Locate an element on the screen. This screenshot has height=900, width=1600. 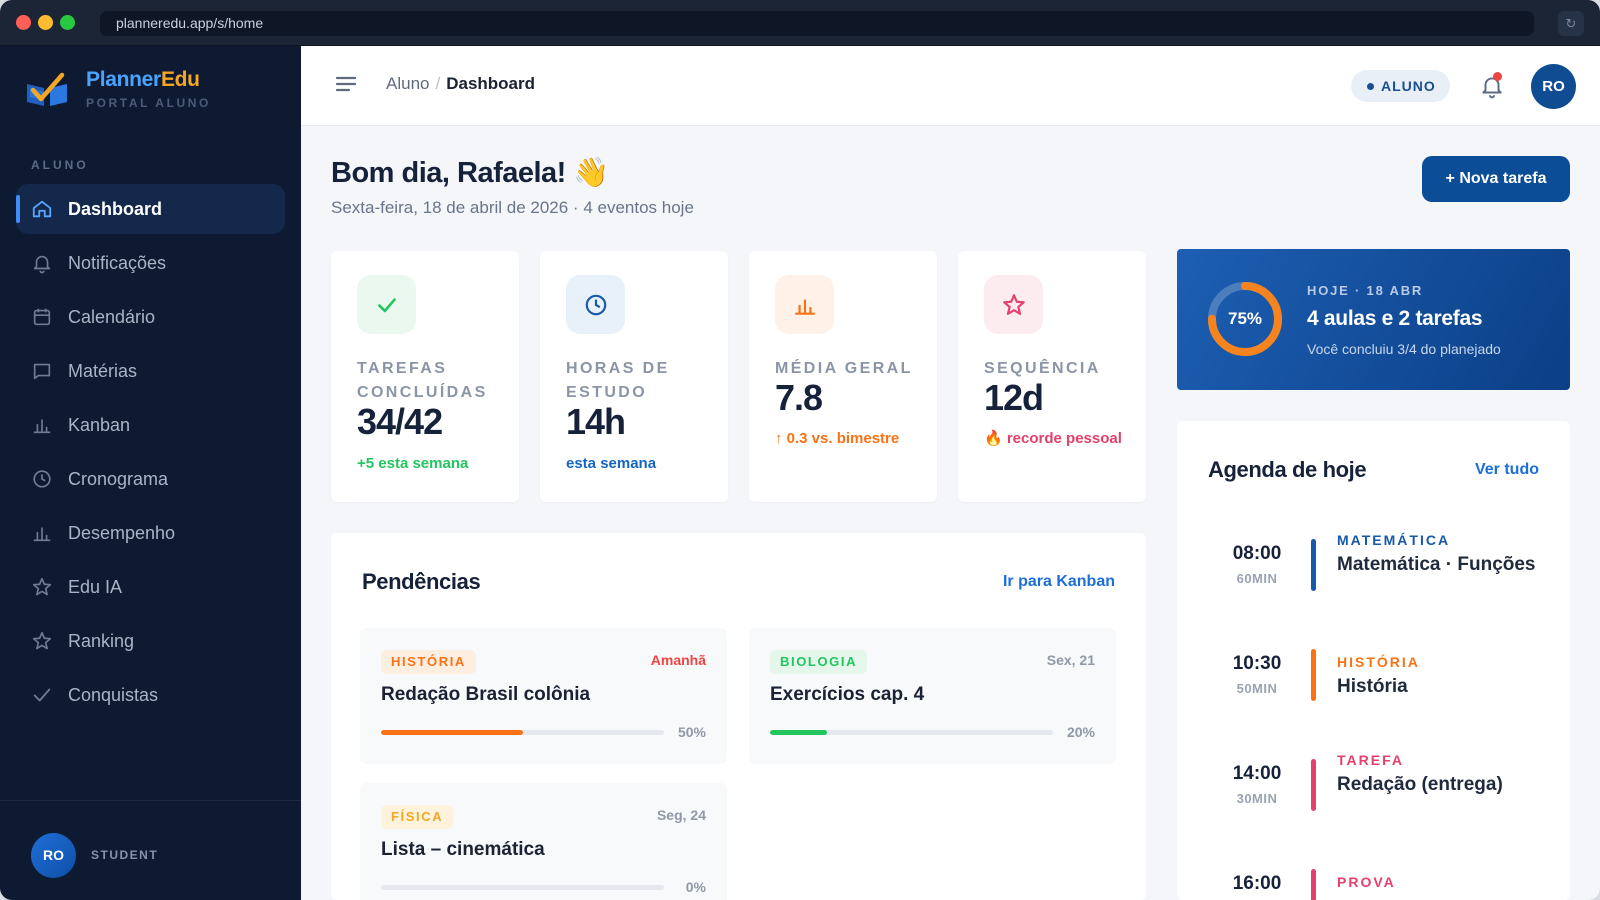
sidebar-item-label: Dashboard is located at coordinates (115, 208).